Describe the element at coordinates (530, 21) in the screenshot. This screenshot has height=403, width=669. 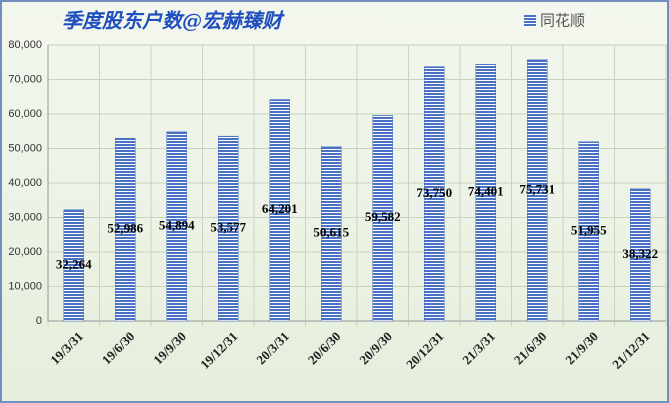
I see `legend-swatch` at that location.